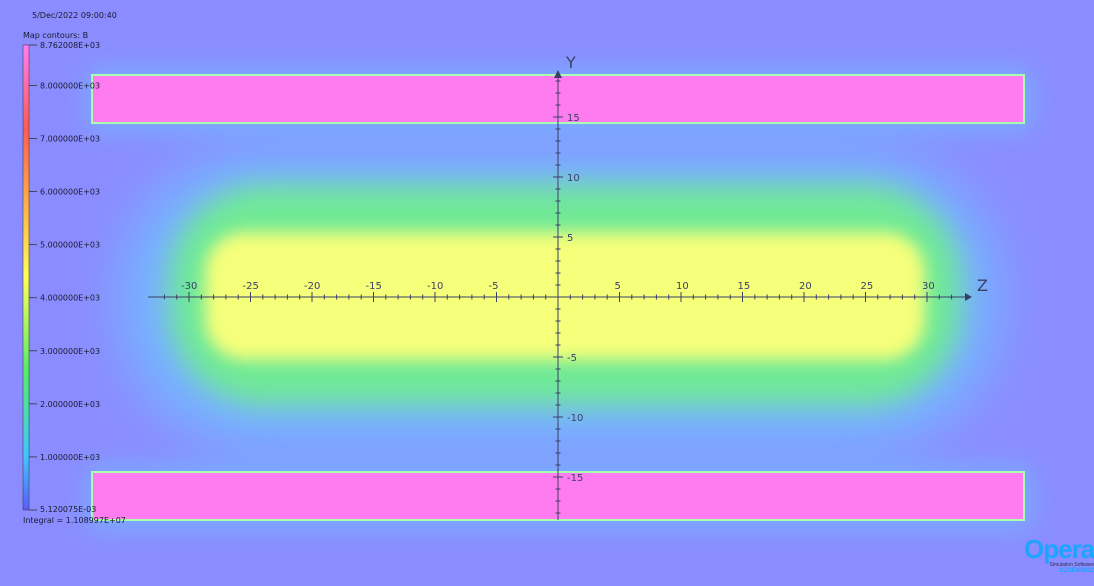 Image resolution: width=1094 pixels, height=586 pixels. Describe the element at coordinates (575, 298) in the screenshot. I see `y-tick-labels: 15 10 5 -5 -10 -15` at that location.